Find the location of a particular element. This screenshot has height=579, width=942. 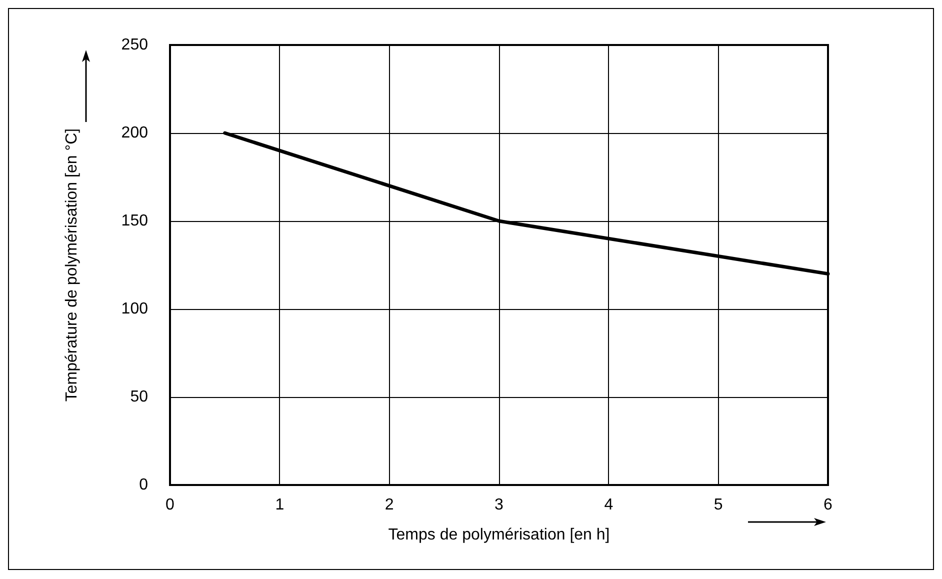

x-tick-label: 2 is located at coordinates (389, 505).